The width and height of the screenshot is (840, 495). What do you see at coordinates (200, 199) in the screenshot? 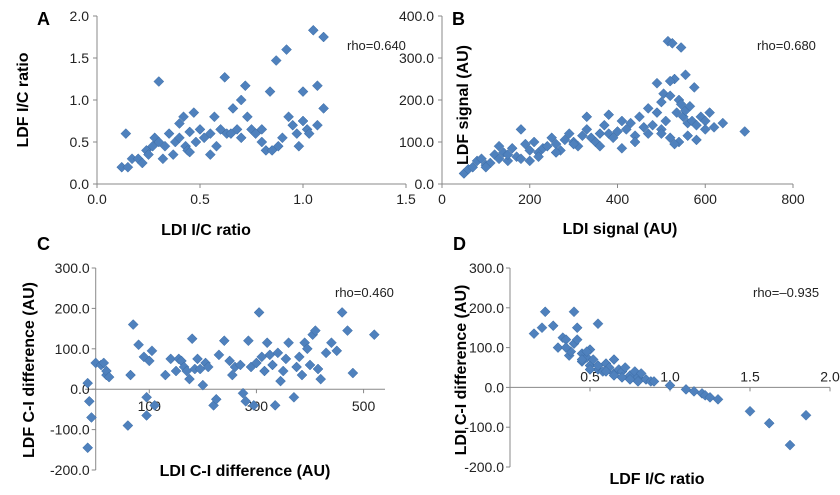
I see `x-tick-label: 0.5` at bounding box center [200, 199].